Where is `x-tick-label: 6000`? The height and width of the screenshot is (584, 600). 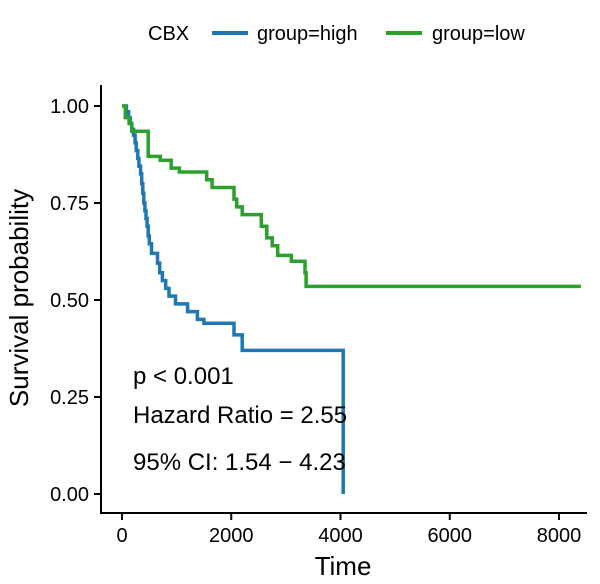 x-tick-label: 6000 is located at coordinates (450, 536).